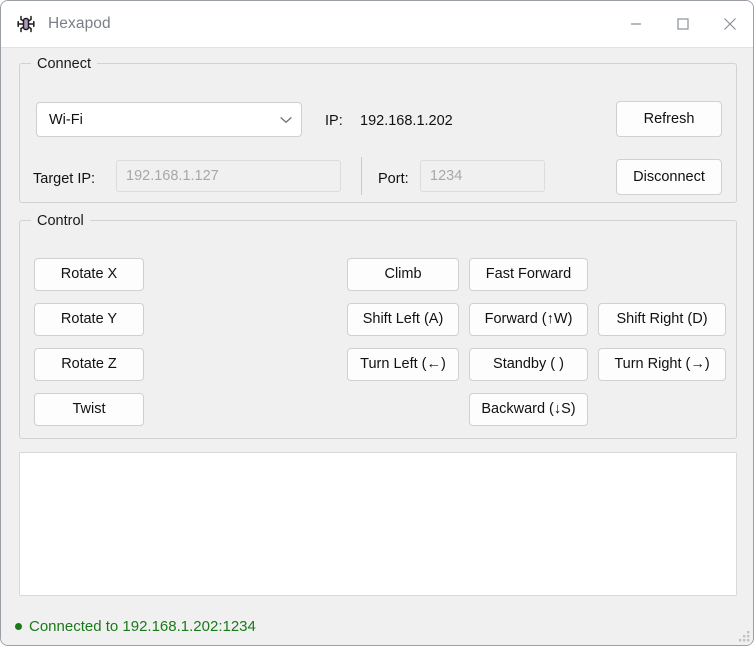  Describe the element at coordinates (361, 176) in the screenshot. I see `field-separator` at that location.